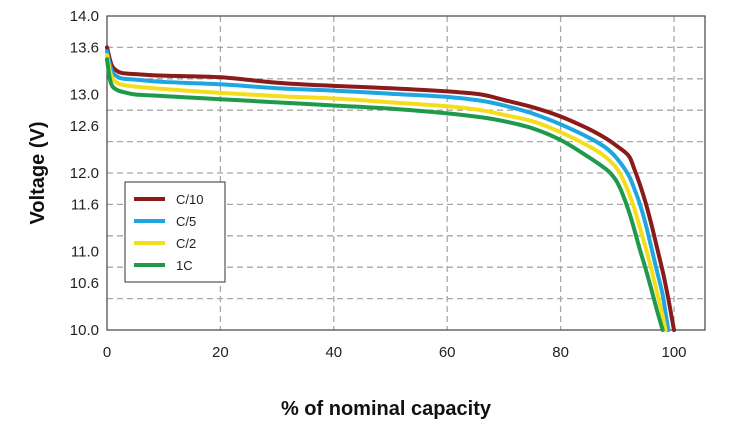  Describe the element at coordinates (85, 204) in the screenshot. I see `y-tick-label: 11.6` at that location.